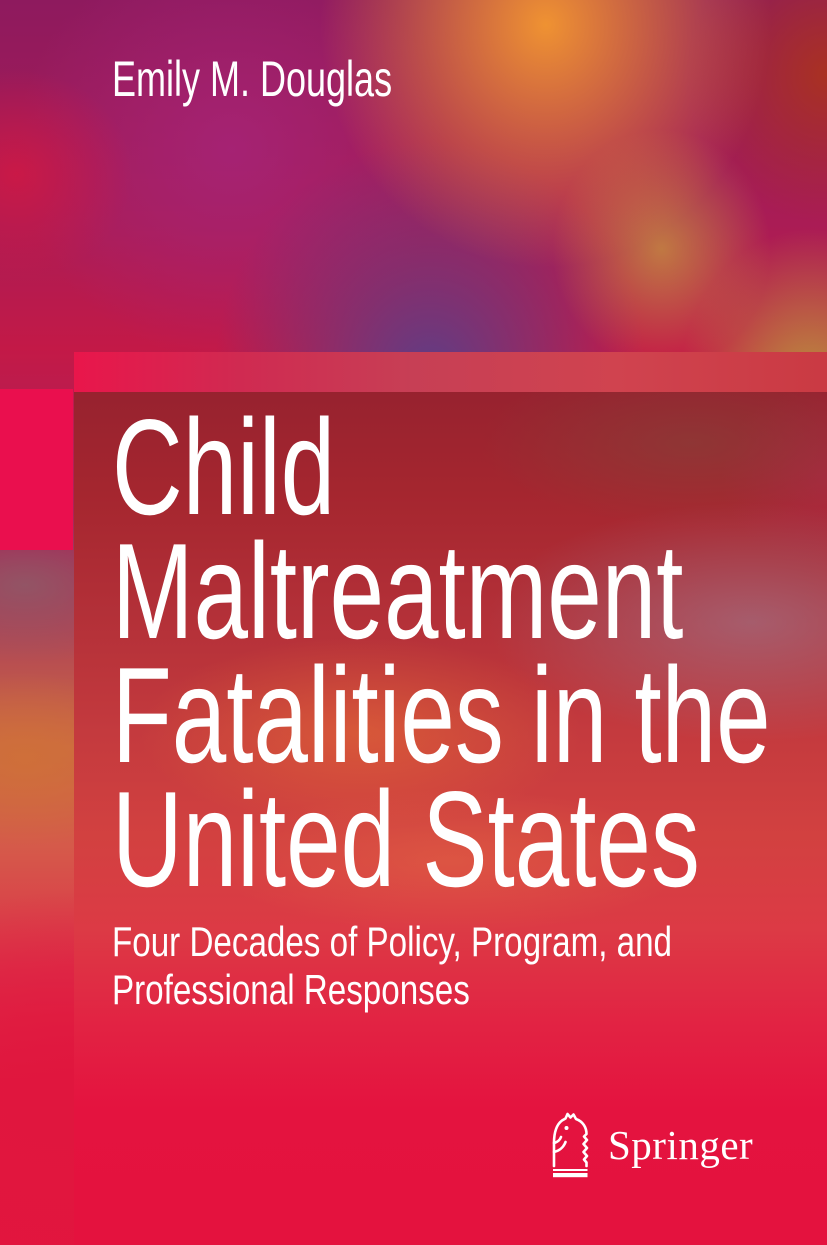 The width and height of the screenshot is (827, 1245). What do you see at coordinates (398, 591) in the screenshot?
I see `title-line: Maltreatment` at bounding box center [398, 591].